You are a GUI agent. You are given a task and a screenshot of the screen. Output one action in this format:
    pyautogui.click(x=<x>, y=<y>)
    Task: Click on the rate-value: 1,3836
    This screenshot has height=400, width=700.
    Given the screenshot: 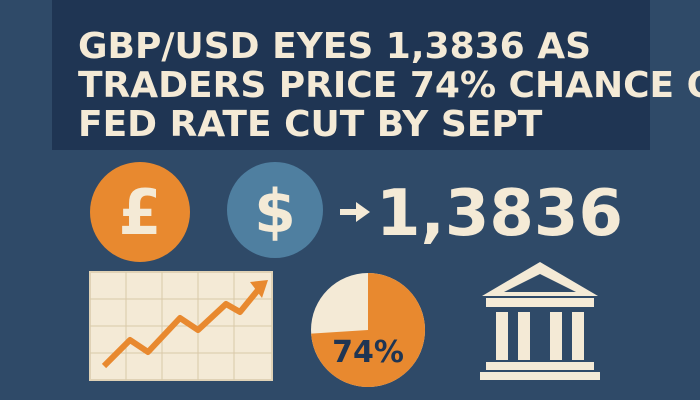 What is the action you would take?
    pyautogui.click(x=499, y=214)
    